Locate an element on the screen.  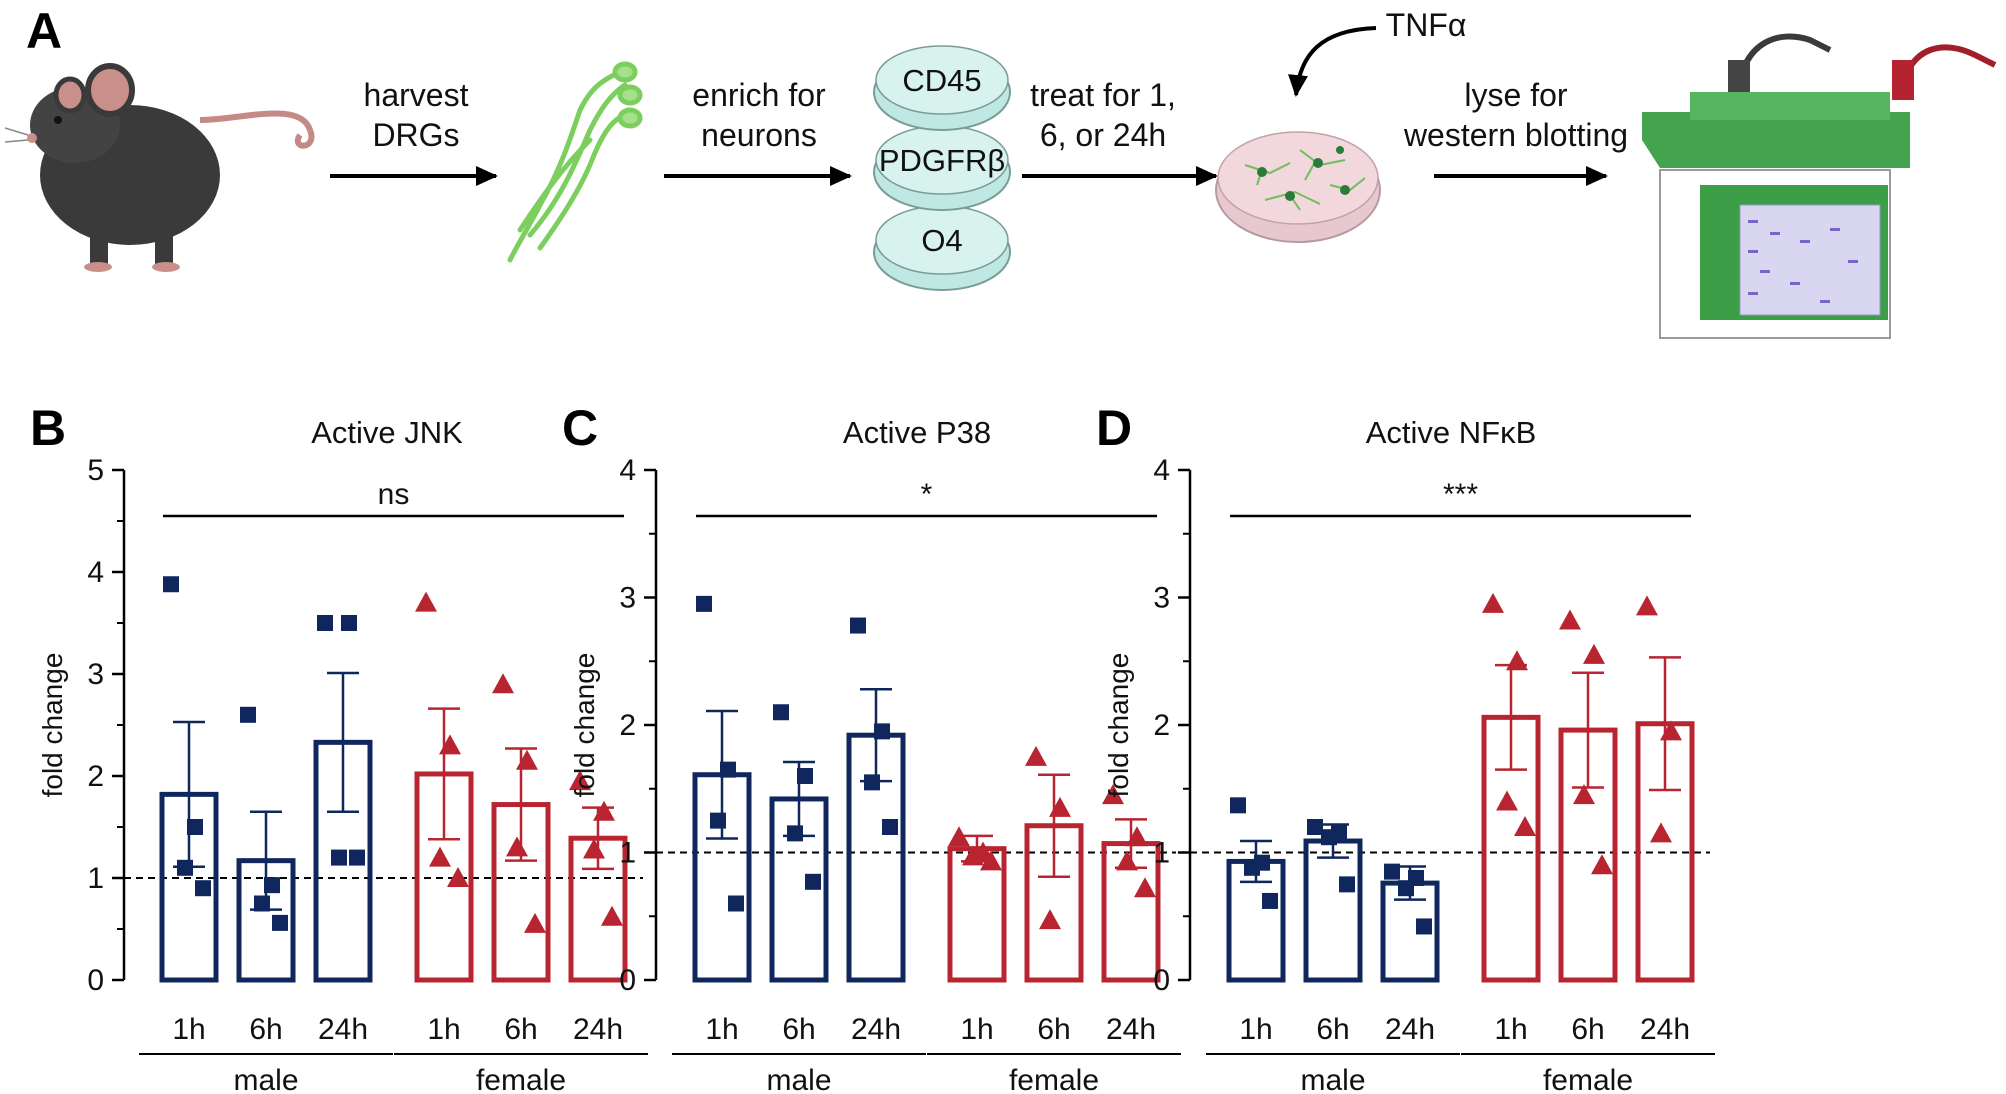
western-blot-apparatus is located at coordinates (1819, 186).